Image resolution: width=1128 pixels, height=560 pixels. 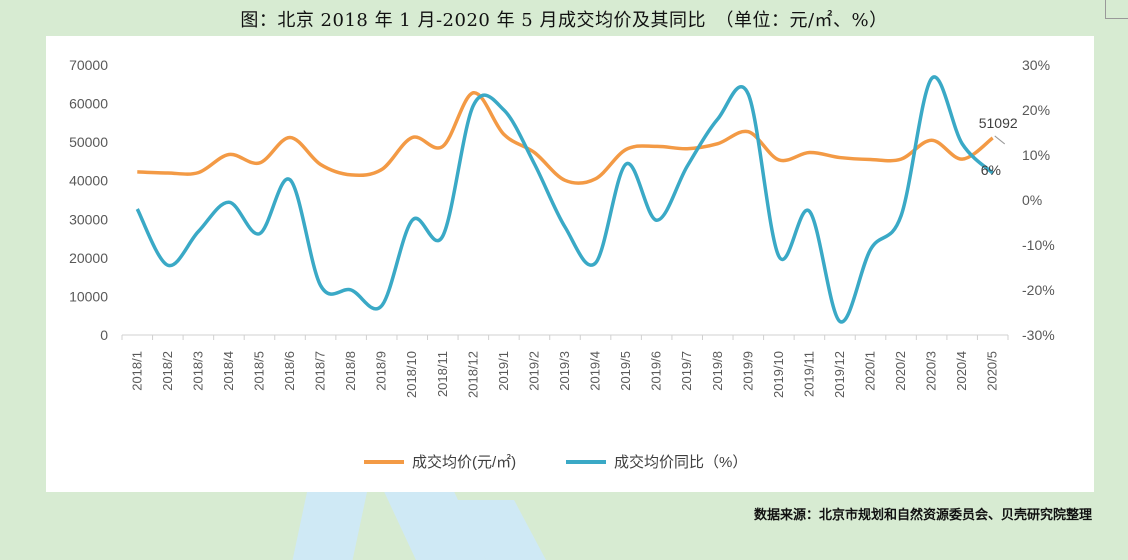 I want to click on x-tick-label: 2019/7, so click(x=686, y=371).